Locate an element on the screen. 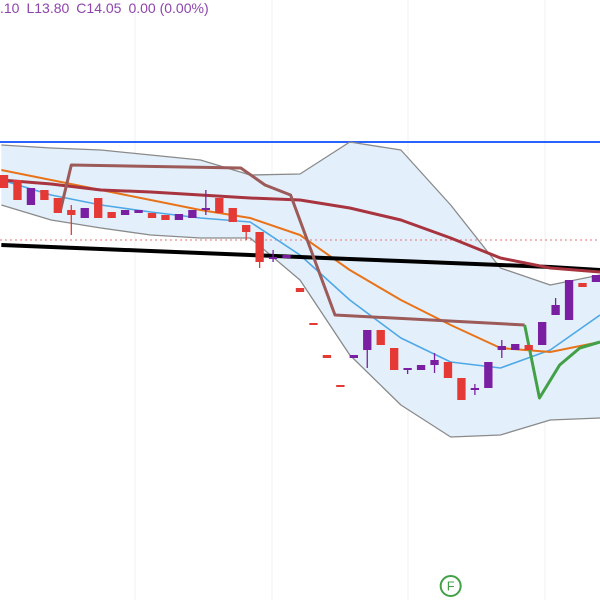 The width and height of the screenshot is (600, 600). event-marker-label: F is located at coordinates (451, 585).